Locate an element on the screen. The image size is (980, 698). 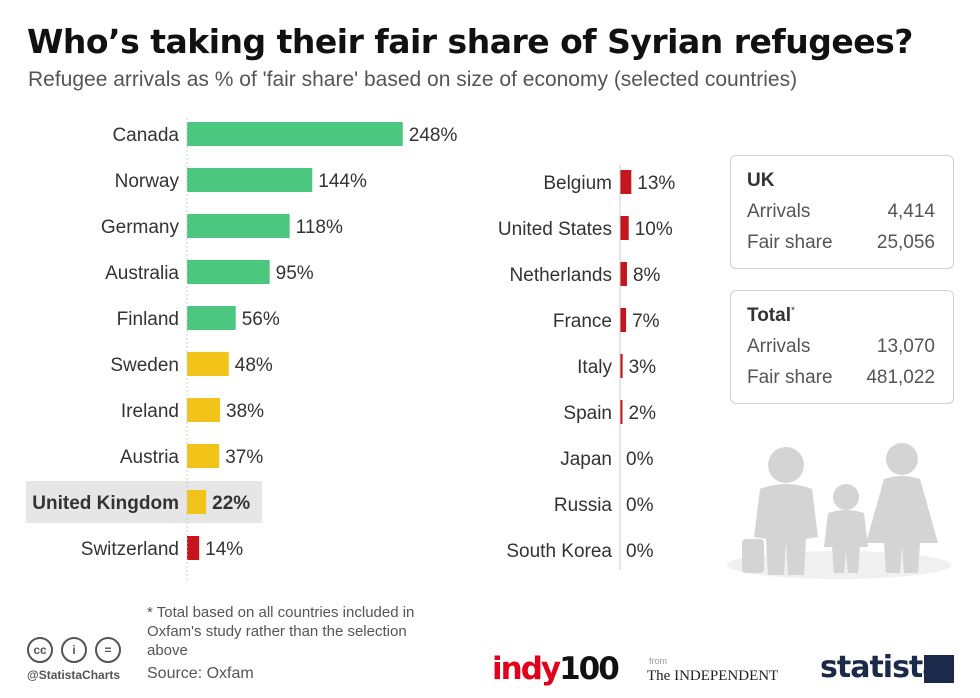
value-label-spain: 2% is located at coordinates (643, 413).